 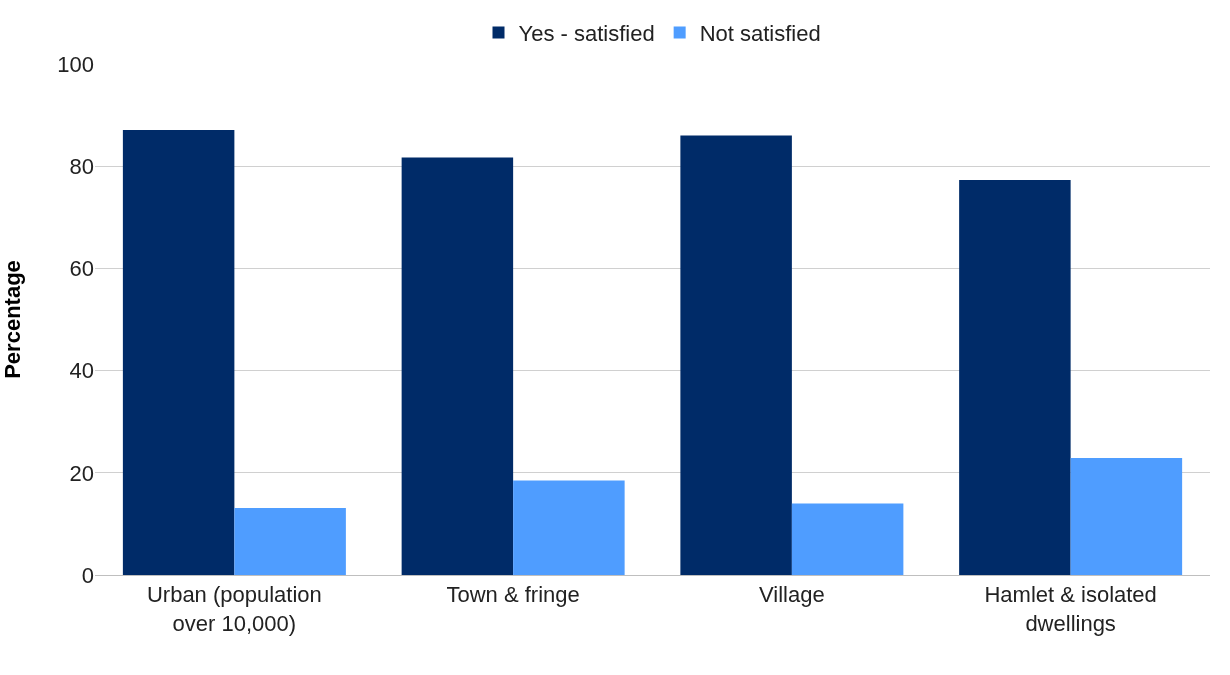 What do you see at coordinates (13, 319) in the screenshot?
I see `y-axis-title: Percentage` at bounding box center [13, 319].